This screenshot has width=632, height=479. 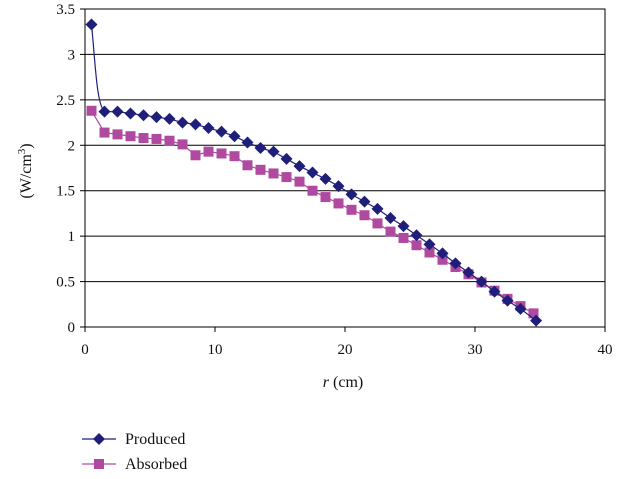 I want to click on y-tick-label: 3.5, so click(x=65, y=10).